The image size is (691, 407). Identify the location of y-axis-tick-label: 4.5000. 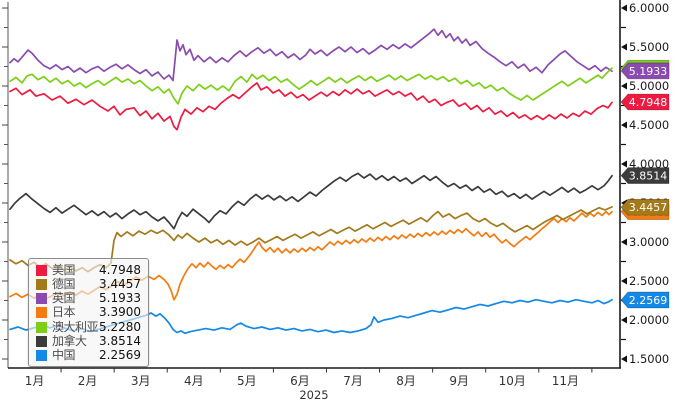
(649, 125).